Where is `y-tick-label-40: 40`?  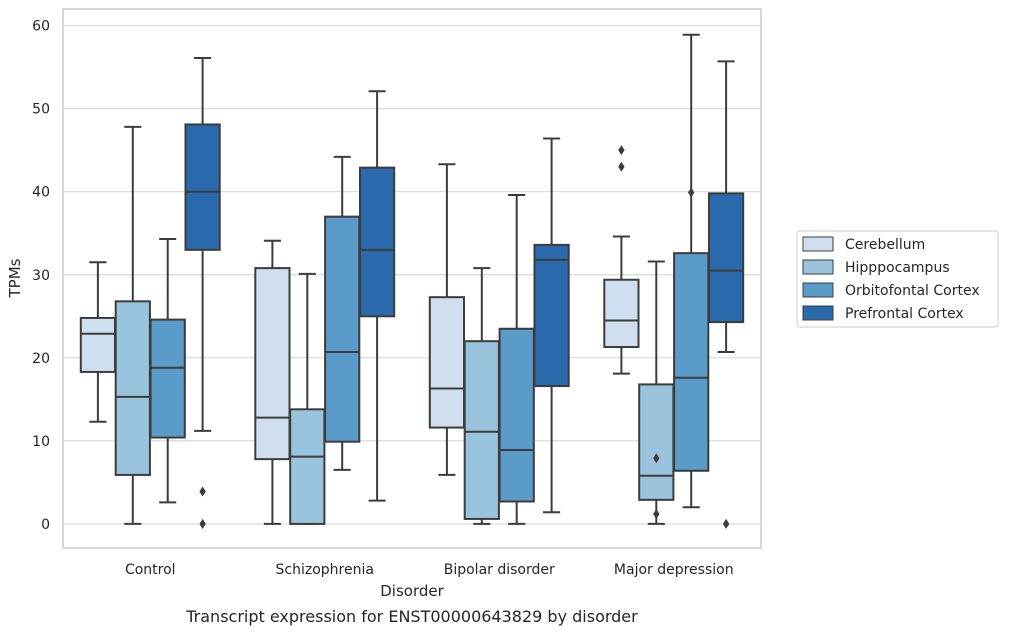 y-tick-label-40: 40 is located at coordinates (41, 193).